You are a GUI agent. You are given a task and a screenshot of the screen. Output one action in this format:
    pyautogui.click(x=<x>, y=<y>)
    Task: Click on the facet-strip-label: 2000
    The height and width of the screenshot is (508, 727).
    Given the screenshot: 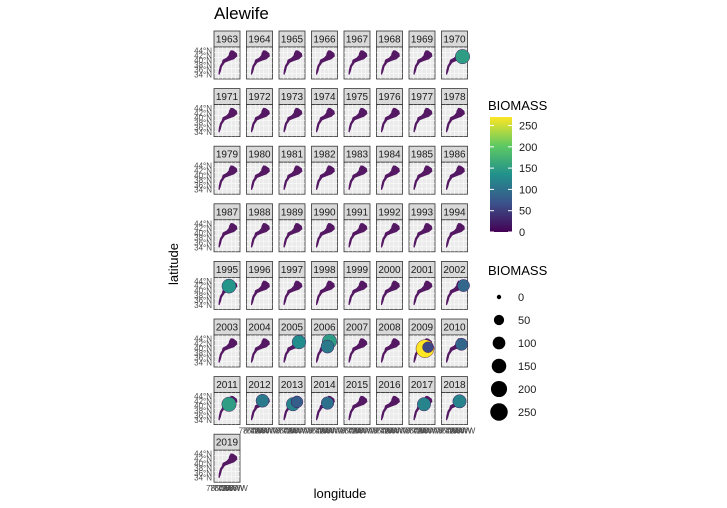 What is the action you would take?
    pyautogui.click(x=389, y=270)
    